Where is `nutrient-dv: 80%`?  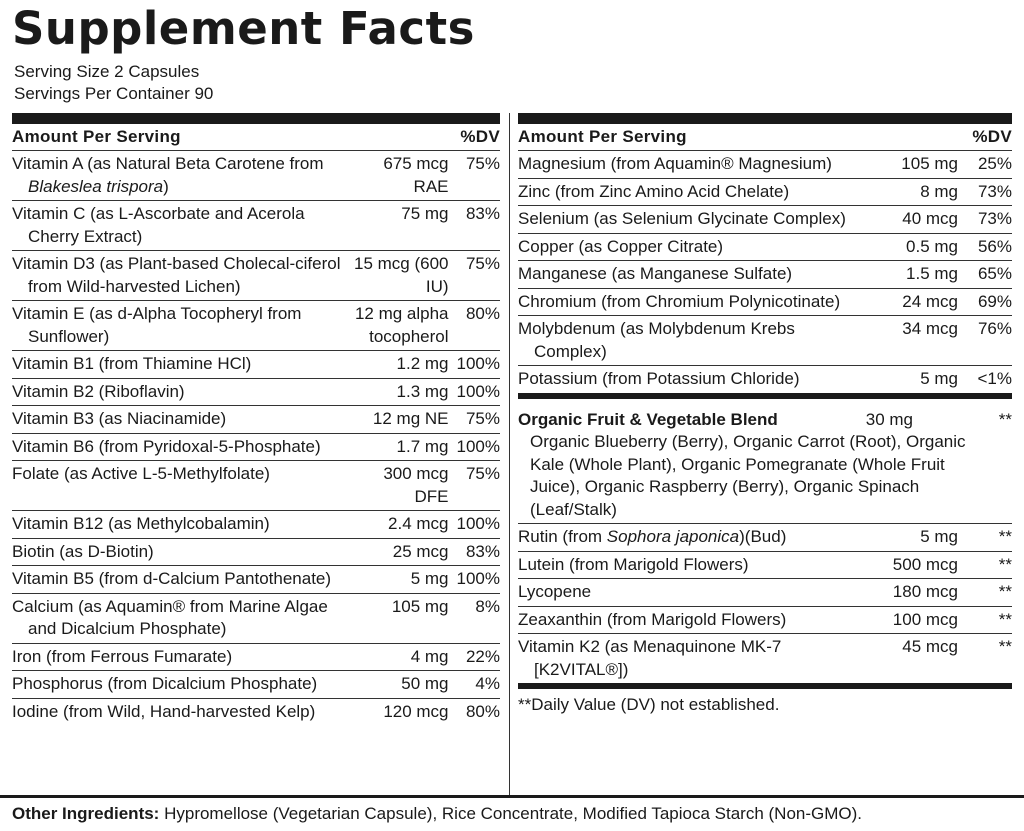
nutrient-dv: 80% is located at coordinates (482, 711).